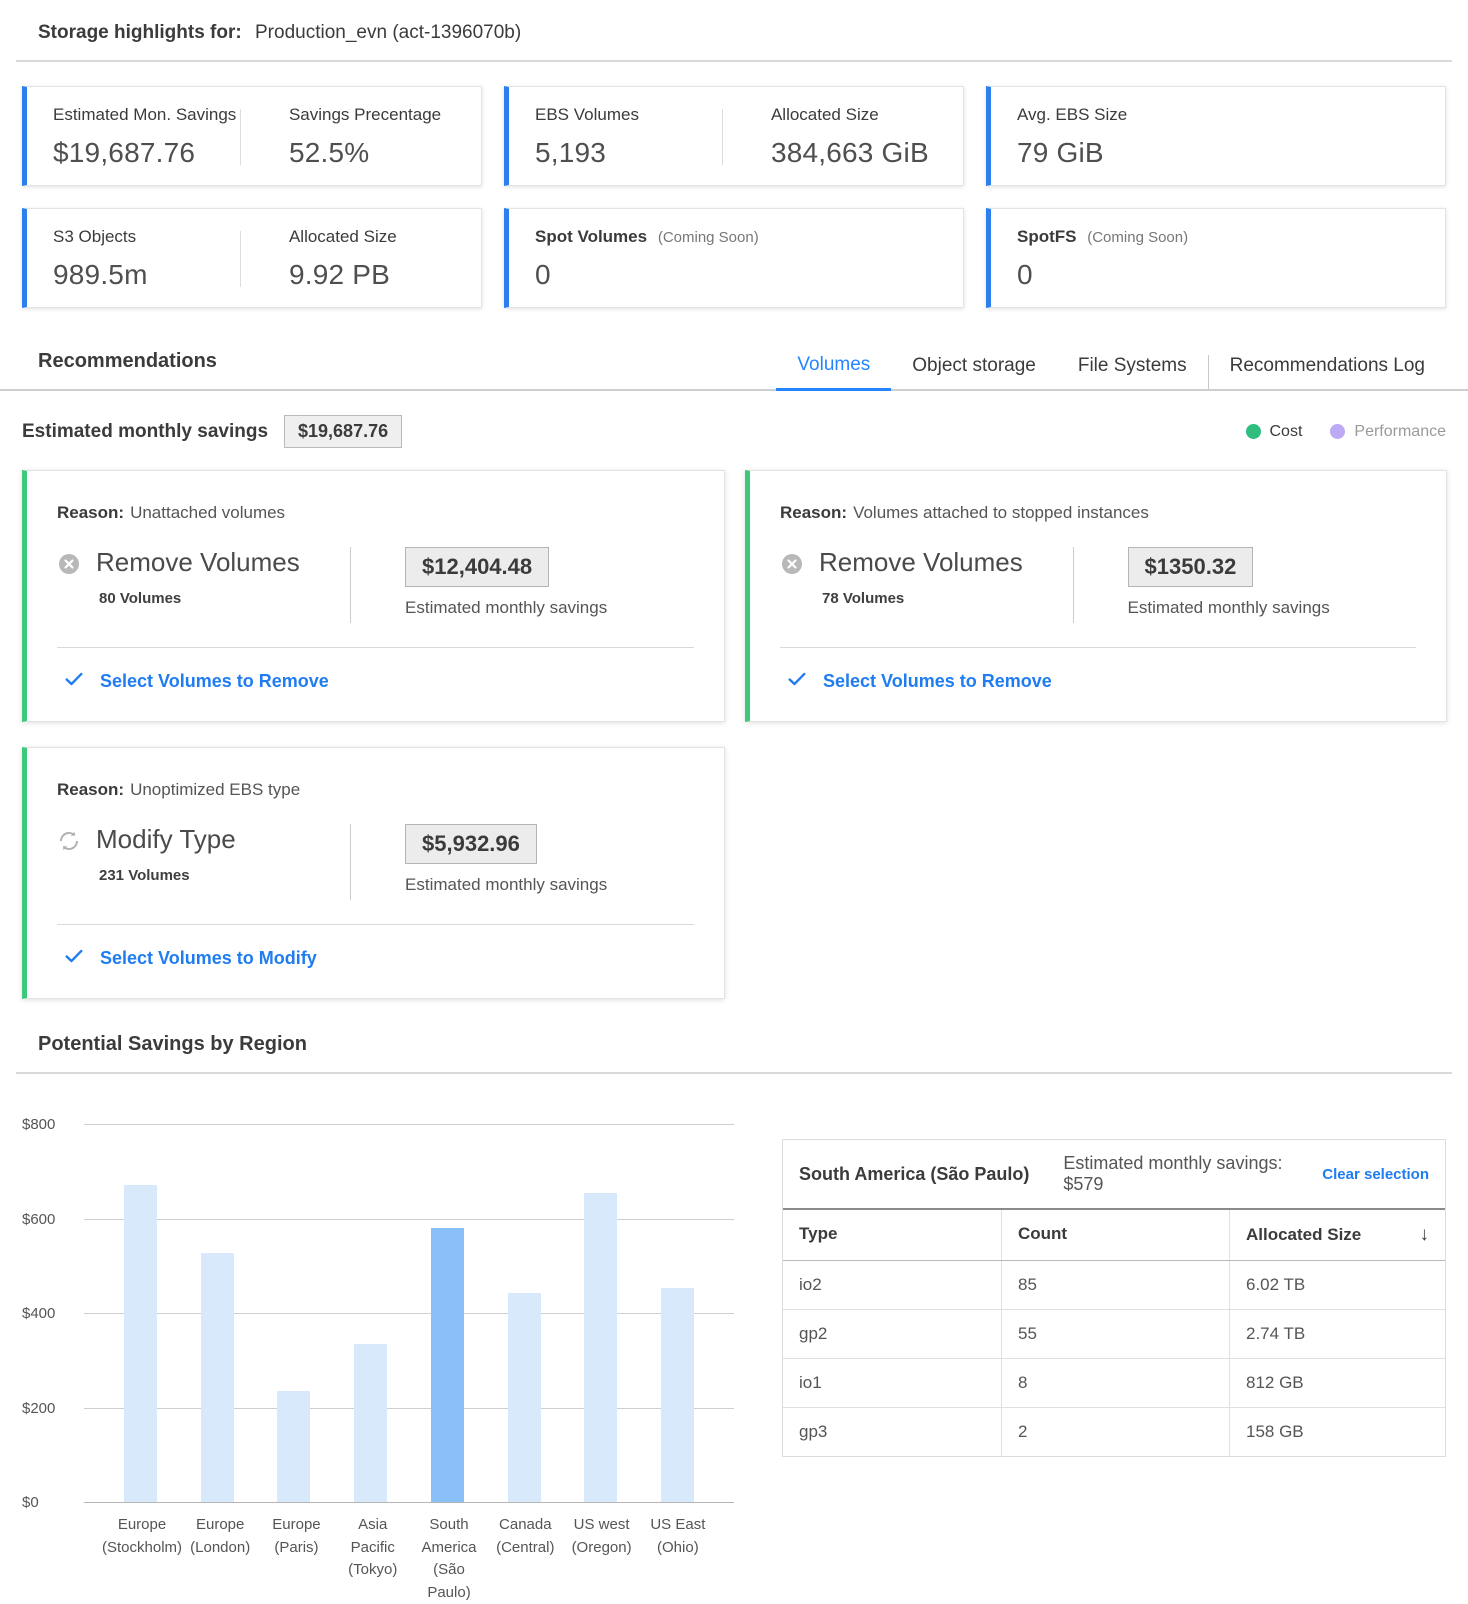 The image size is (1468, 1604). Describe the element at coordinates (140, 1313) in the screenshot. I see `bar-europe-stockholm` at that location.